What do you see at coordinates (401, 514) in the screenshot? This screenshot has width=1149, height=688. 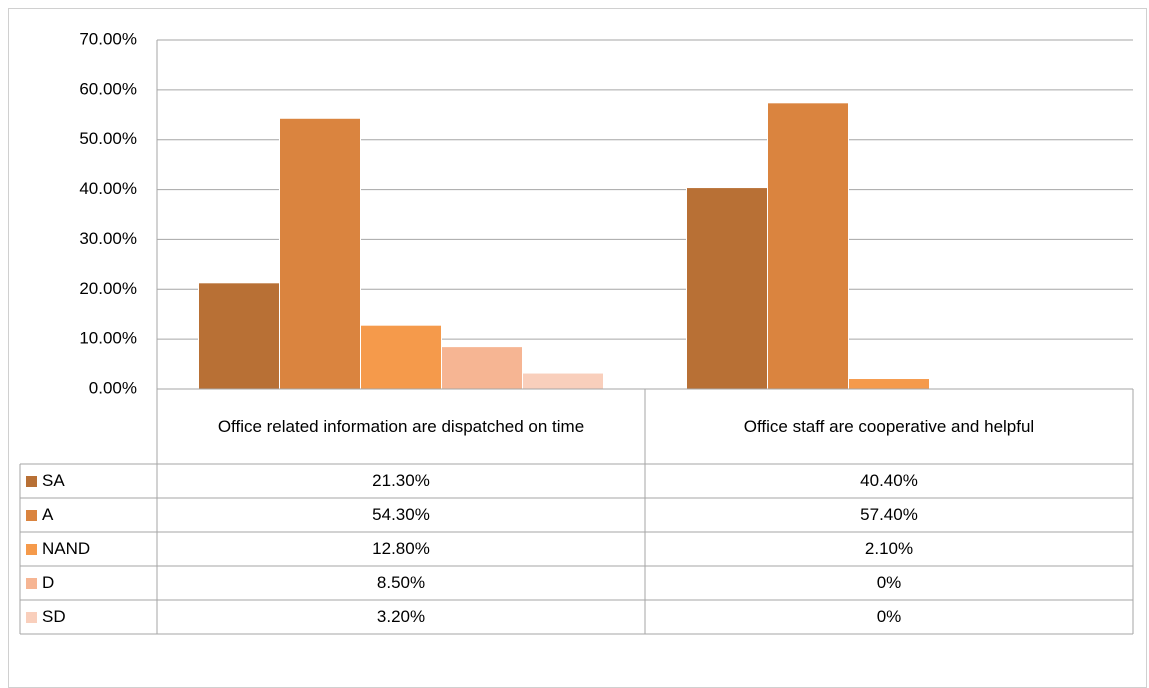 I see `data-label: 54.30%` at bounding box center [401, 514].